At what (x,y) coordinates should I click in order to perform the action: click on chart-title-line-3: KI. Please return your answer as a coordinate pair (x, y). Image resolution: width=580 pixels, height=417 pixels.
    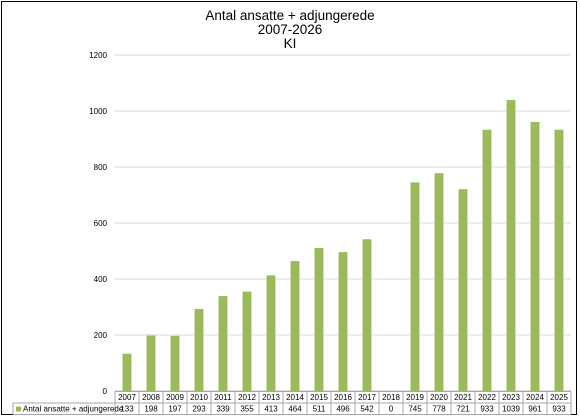
    Looking at the image, I should click on (290, 43).